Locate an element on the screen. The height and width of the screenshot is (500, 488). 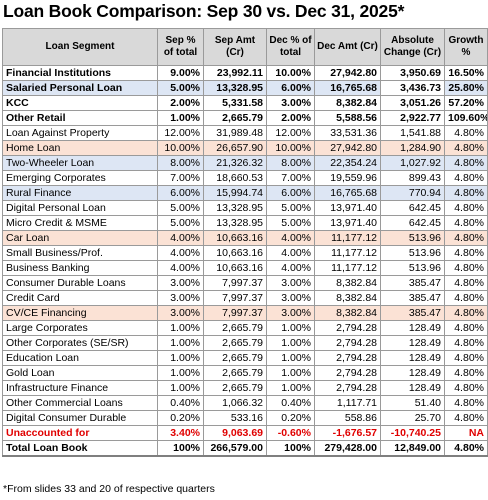
cell-sep-pct: 10.00% is located at coordinates (180, 148).